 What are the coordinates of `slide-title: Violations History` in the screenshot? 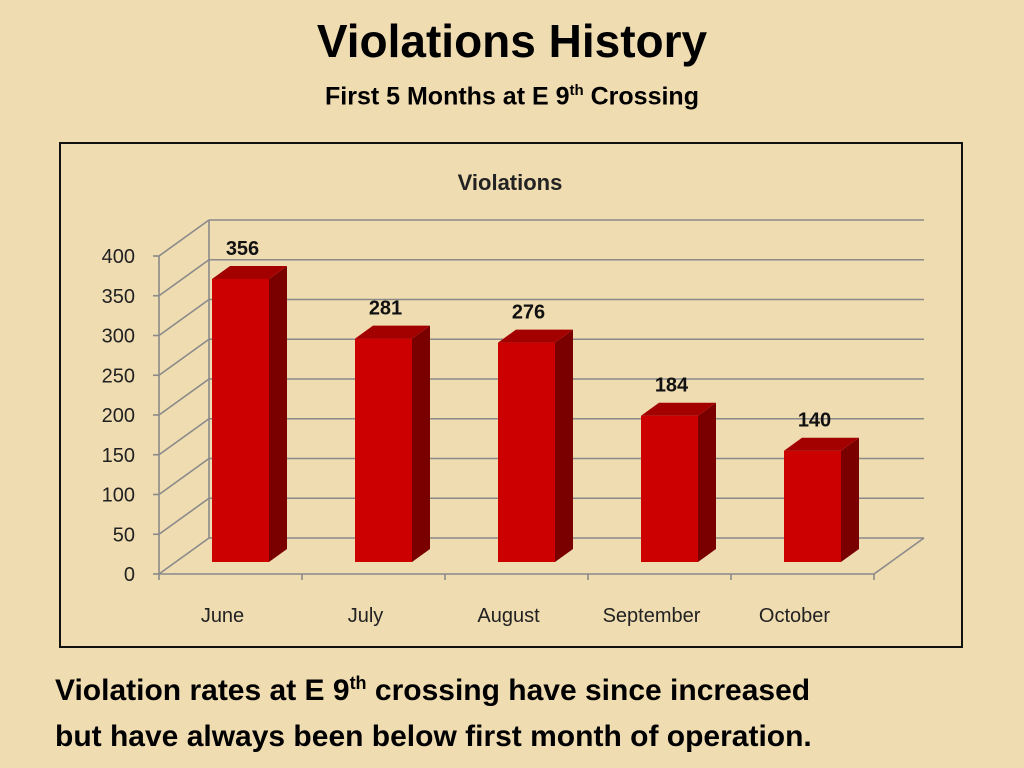 It's located at (512, 41).